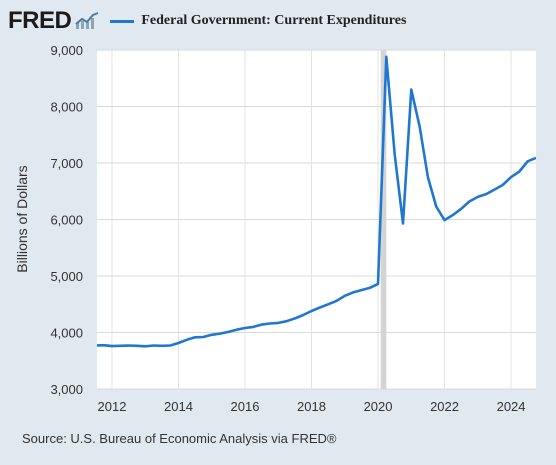 This screenshot has height=465, width=556. What do you see at coordinates (245, 406) in the screenshot?
I see `x-tick-label: 2016` at bounding box center [245, 406].